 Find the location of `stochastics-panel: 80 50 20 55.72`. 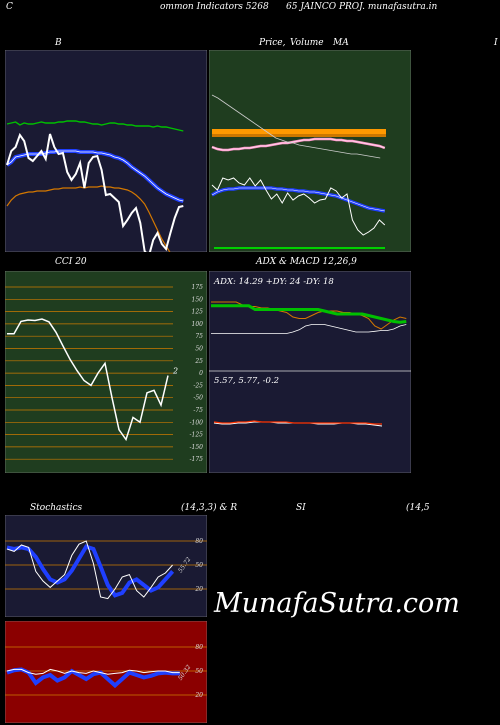

stochastics-panel: 80 50 20 55.72 is located at coordinates (106, 566).